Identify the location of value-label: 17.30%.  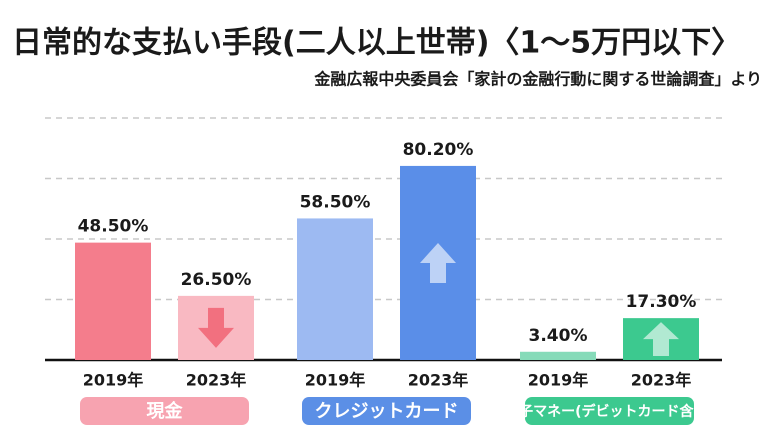
(661, 302).